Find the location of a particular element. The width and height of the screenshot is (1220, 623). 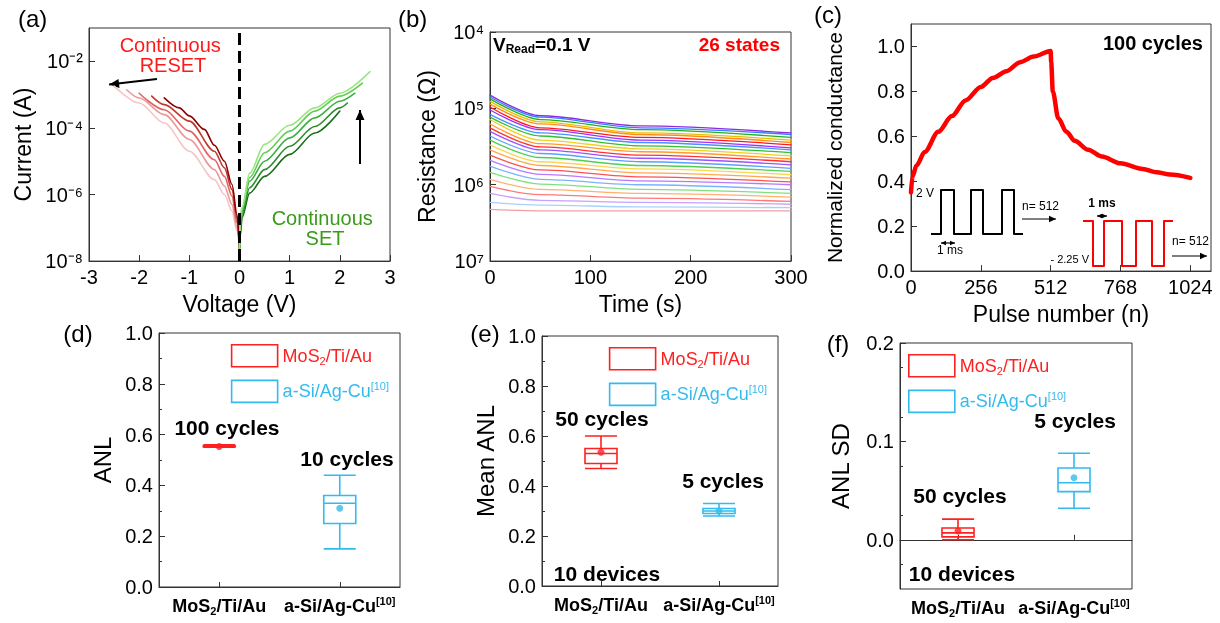

text: (e) is located at coordinates (485, 333).